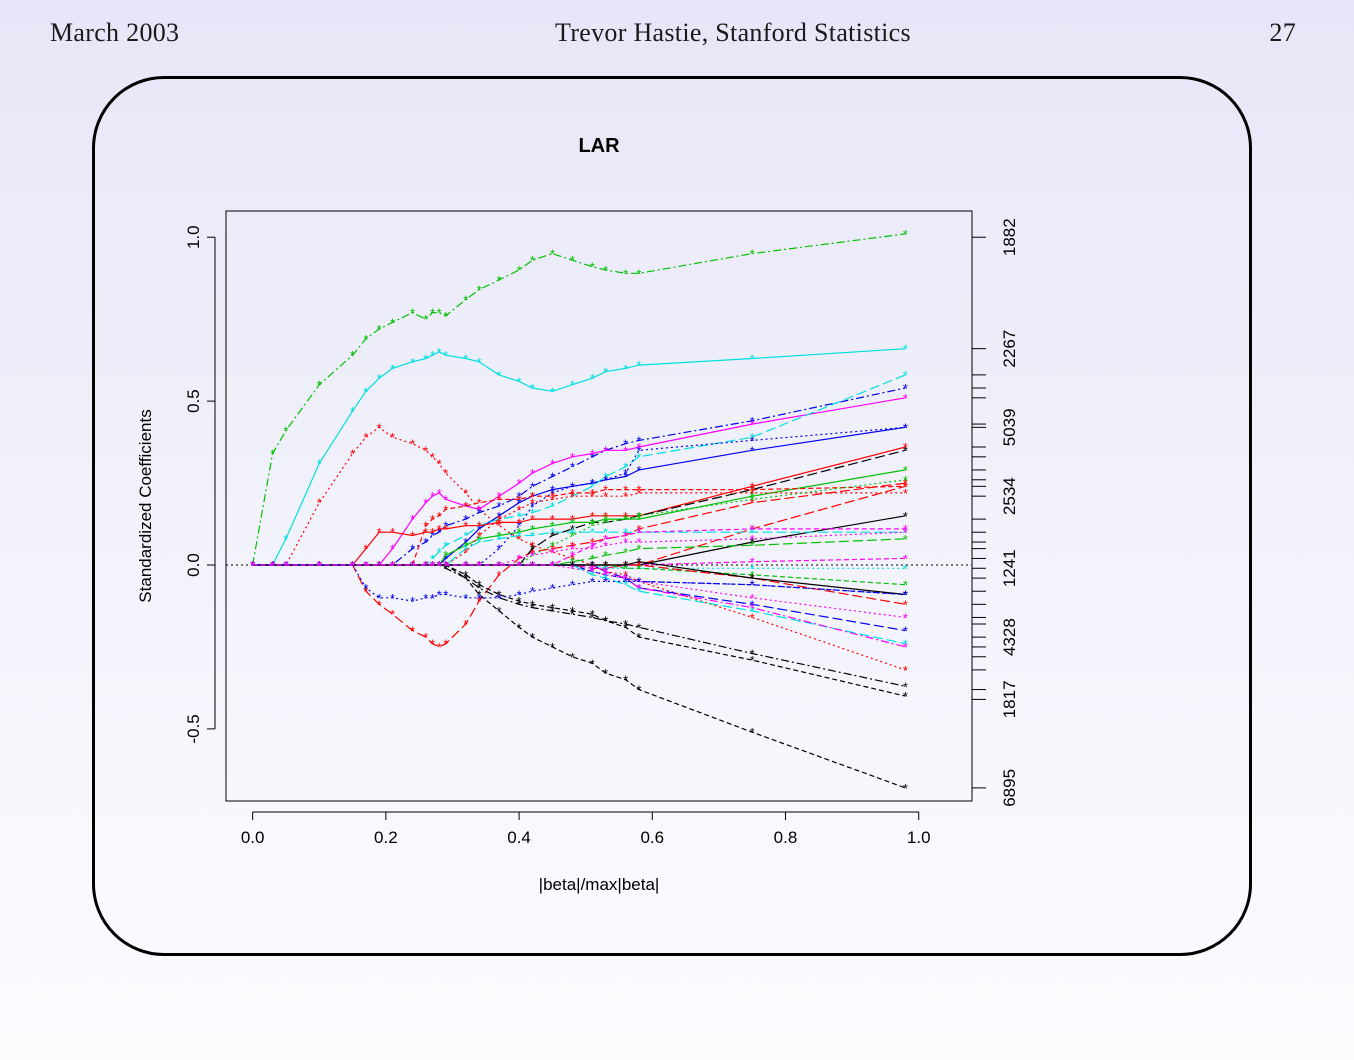  What do you see at coordinates (115, 32) in the screenshot?
I see `header-date: March 2003` at bounding box center [115, 32].